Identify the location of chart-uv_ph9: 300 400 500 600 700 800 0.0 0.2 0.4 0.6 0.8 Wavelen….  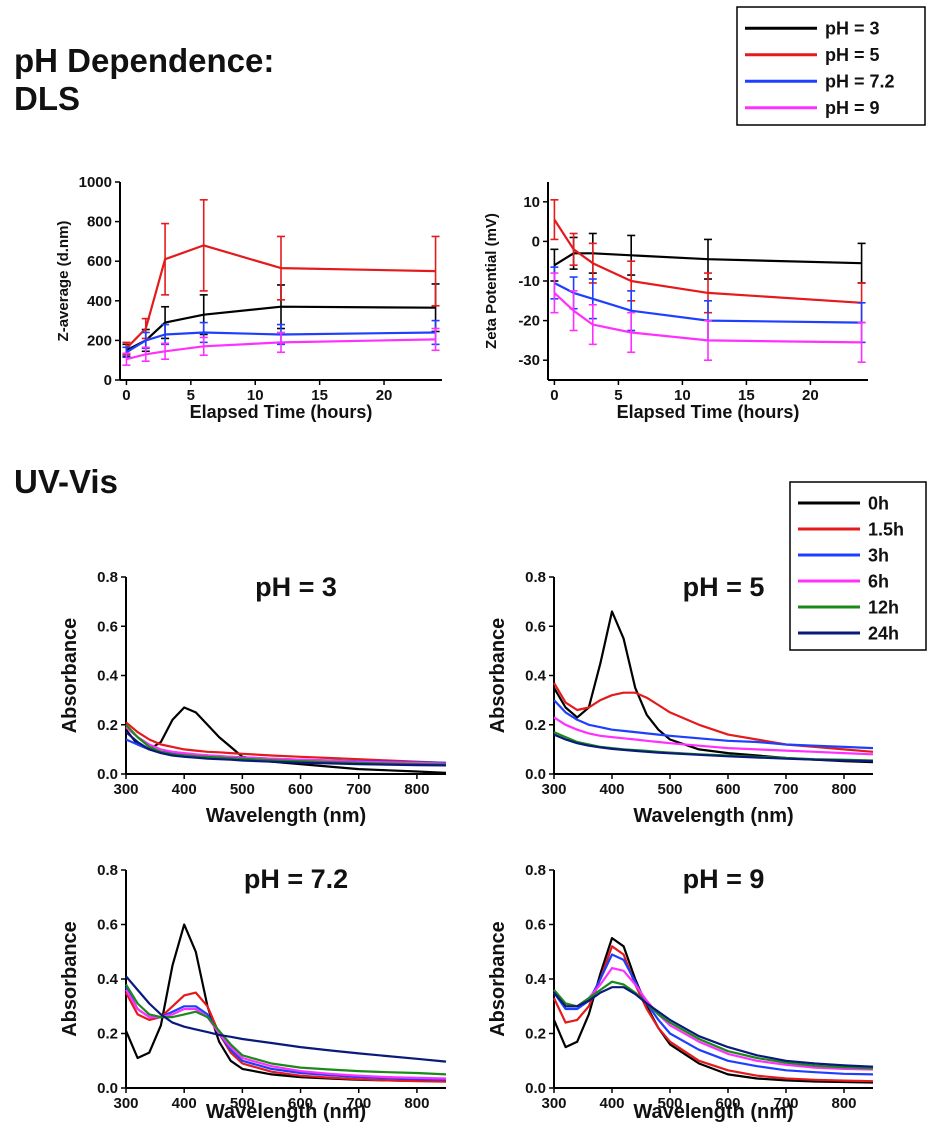
(680, 992).